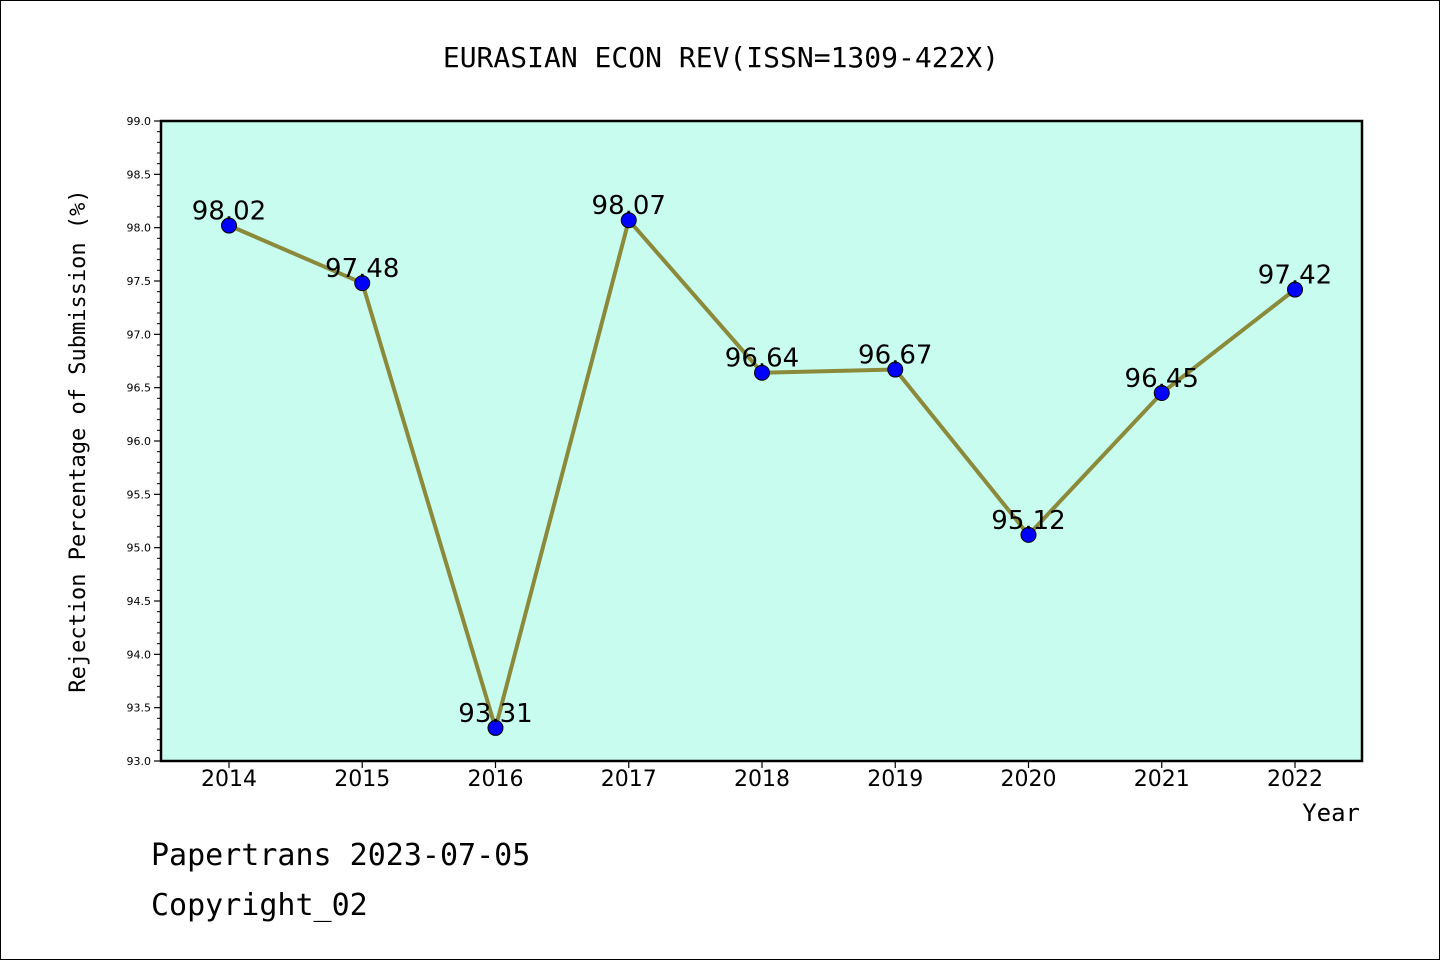 This screenshot has width=1440, height=961. I want to click on y-tick-label: 98.5, so click(139, 174).